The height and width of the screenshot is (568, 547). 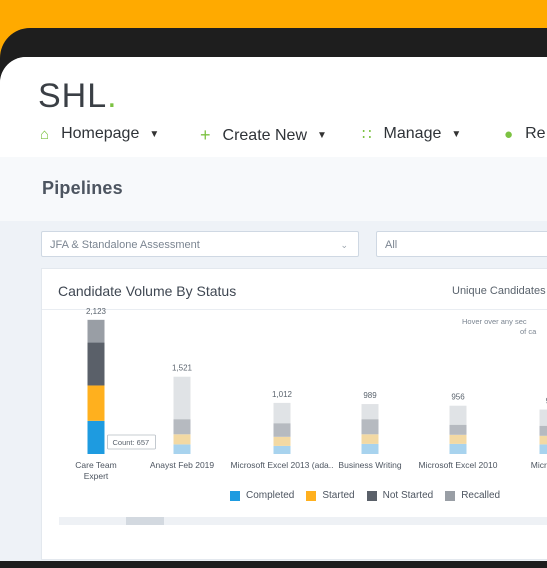 I want to click on bar-total-label: 1,521, so click(x=182, y=368).